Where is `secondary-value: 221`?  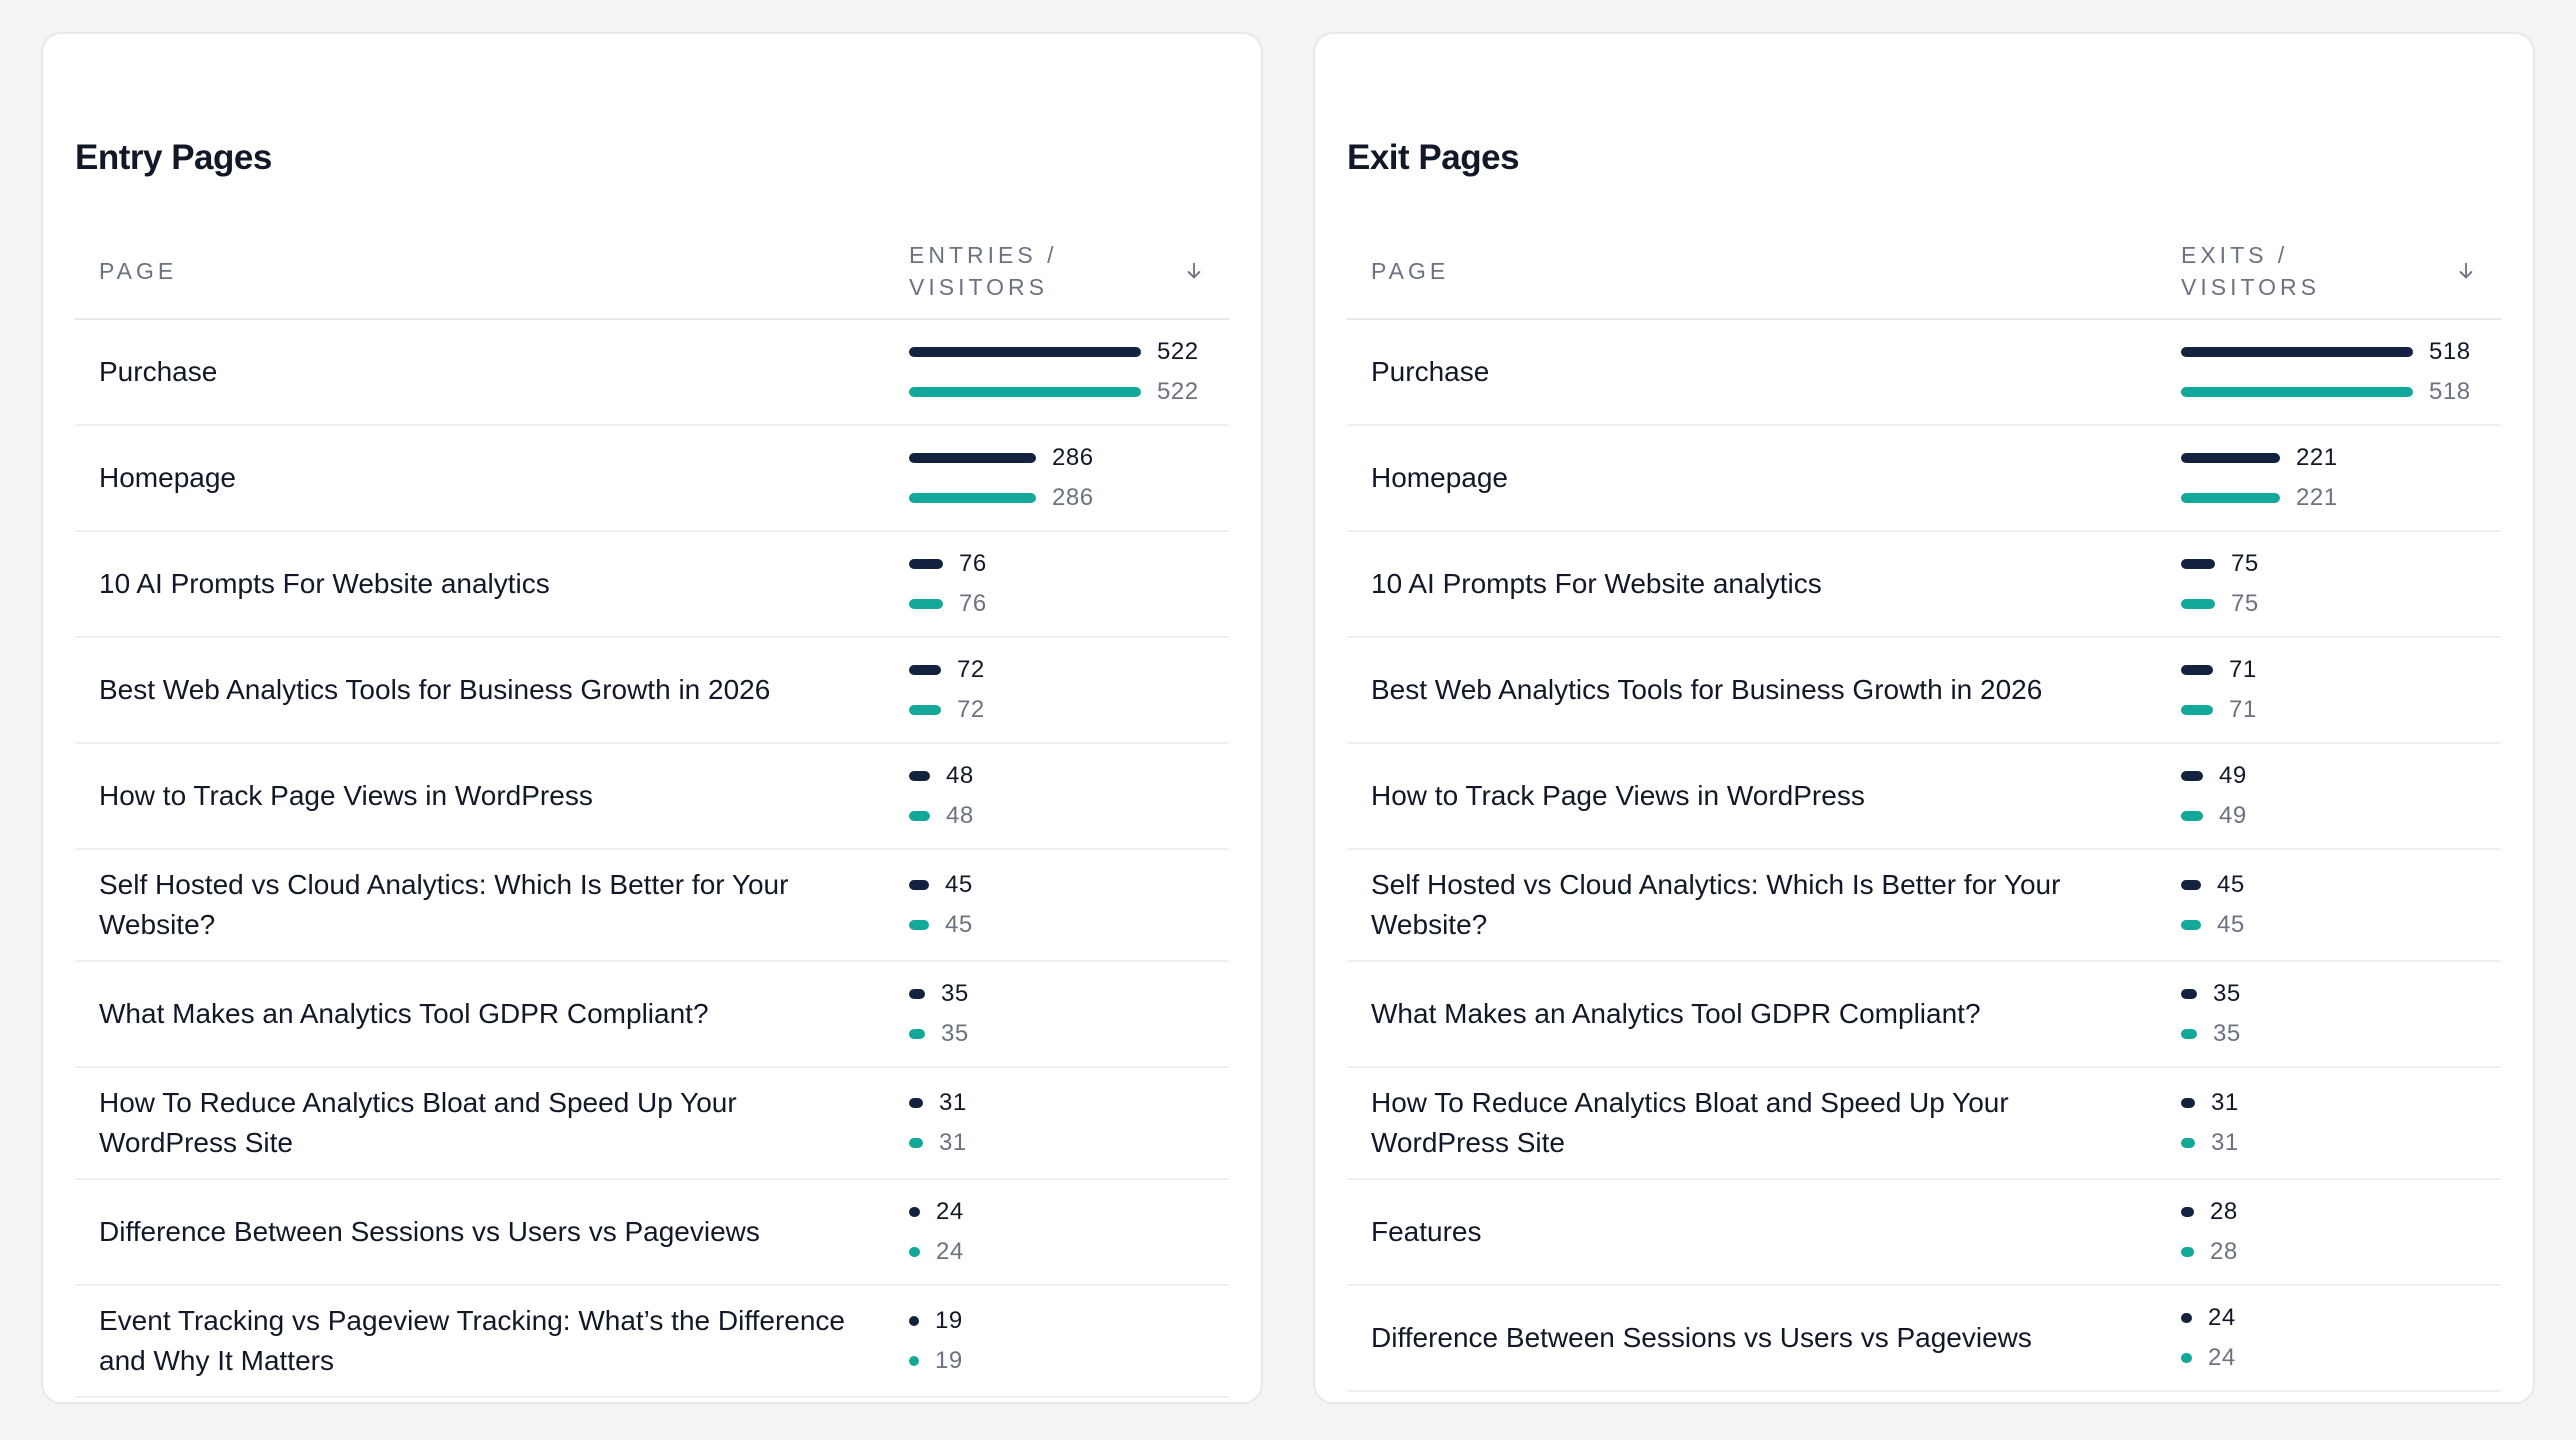 secondary-value: 221 is located at coordinates (2317, 497).